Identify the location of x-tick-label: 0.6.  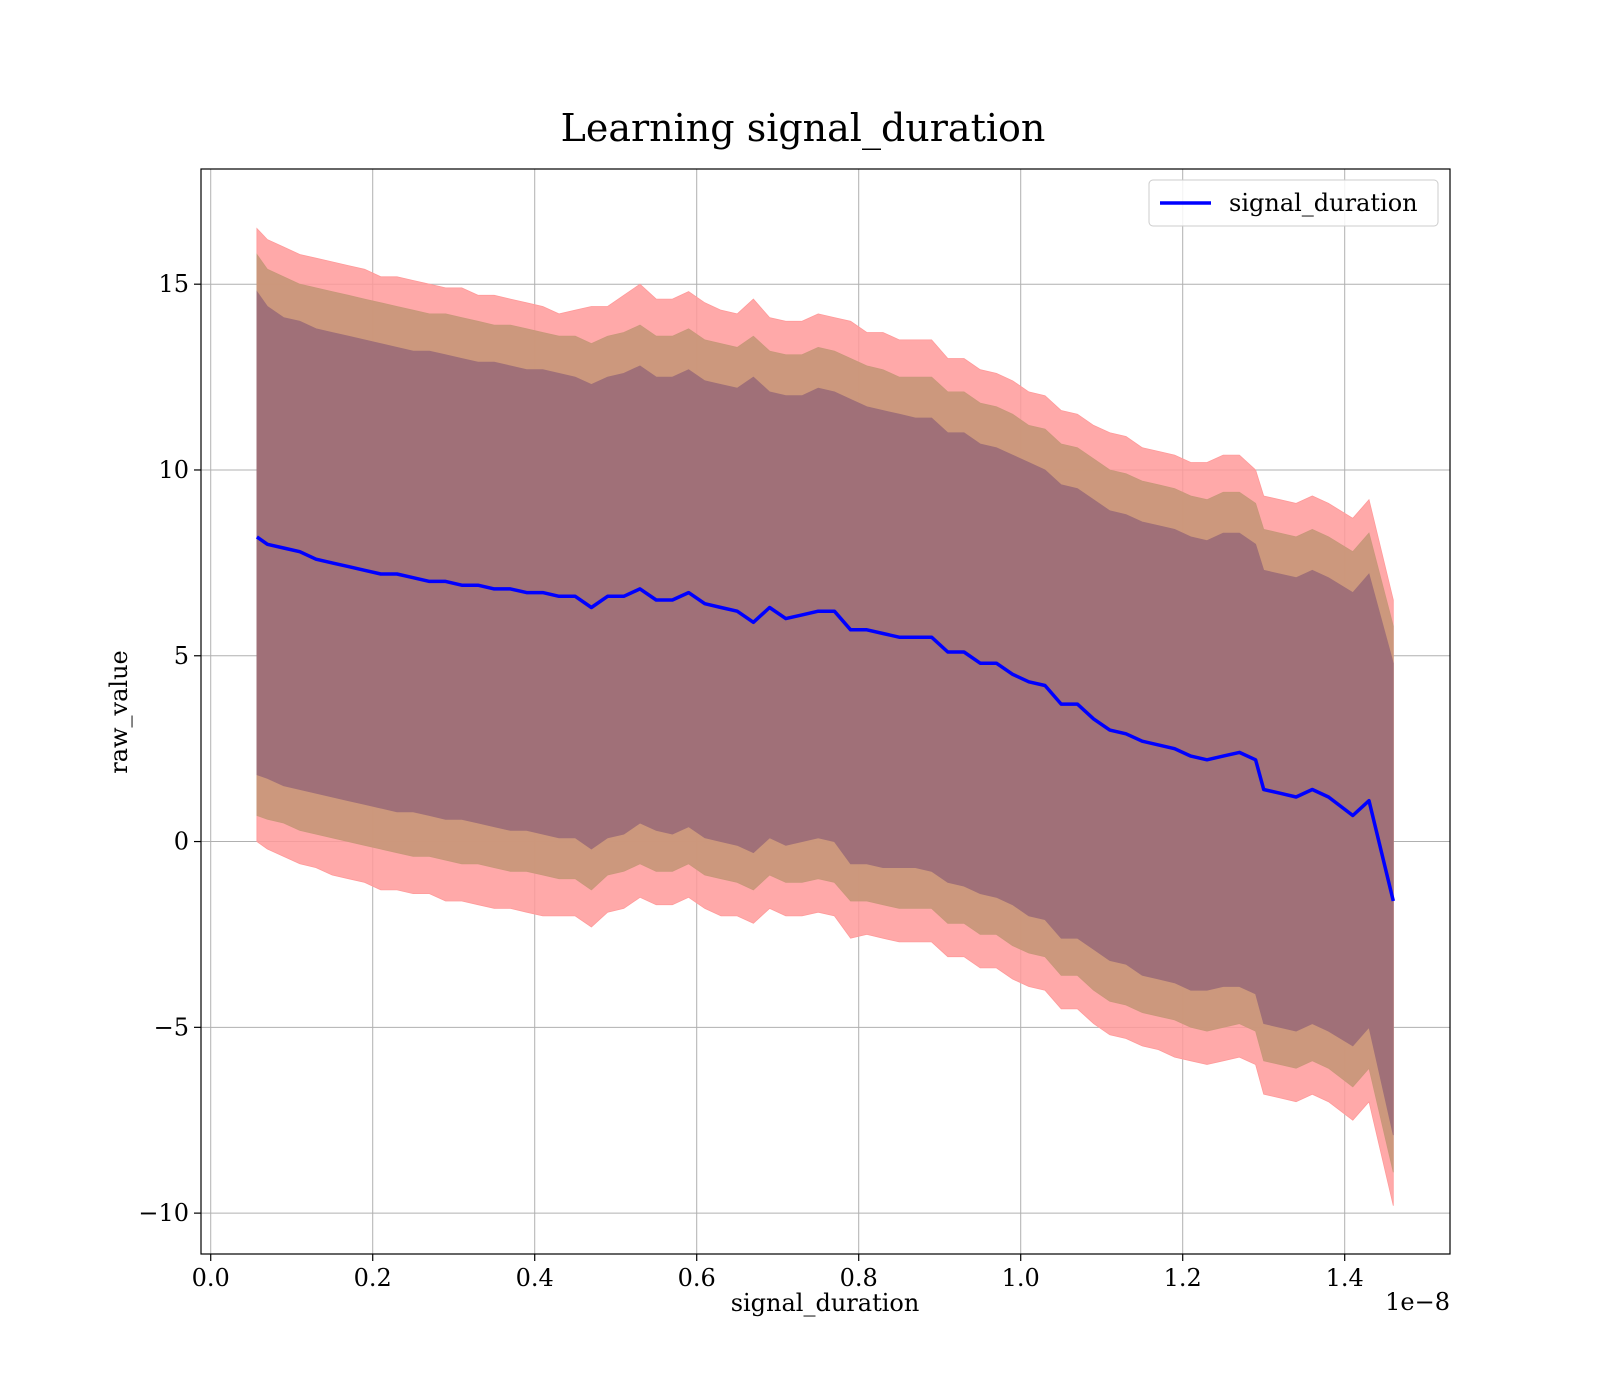
(697, 1278).